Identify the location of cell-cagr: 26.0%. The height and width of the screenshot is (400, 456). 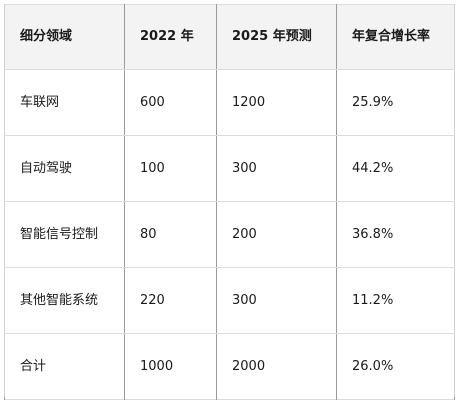
(395, 366).